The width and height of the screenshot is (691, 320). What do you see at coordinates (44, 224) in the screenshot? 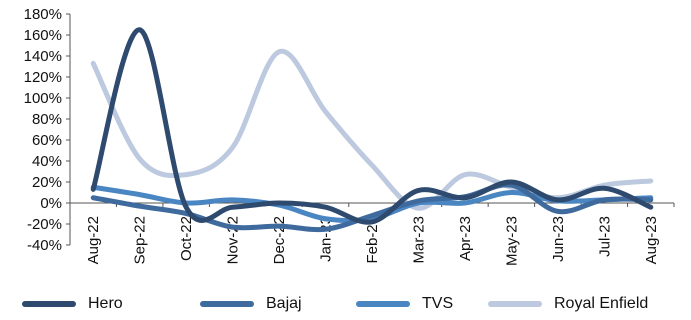
I see `y-tick-label: -20%` at bounding box center [44, 224].